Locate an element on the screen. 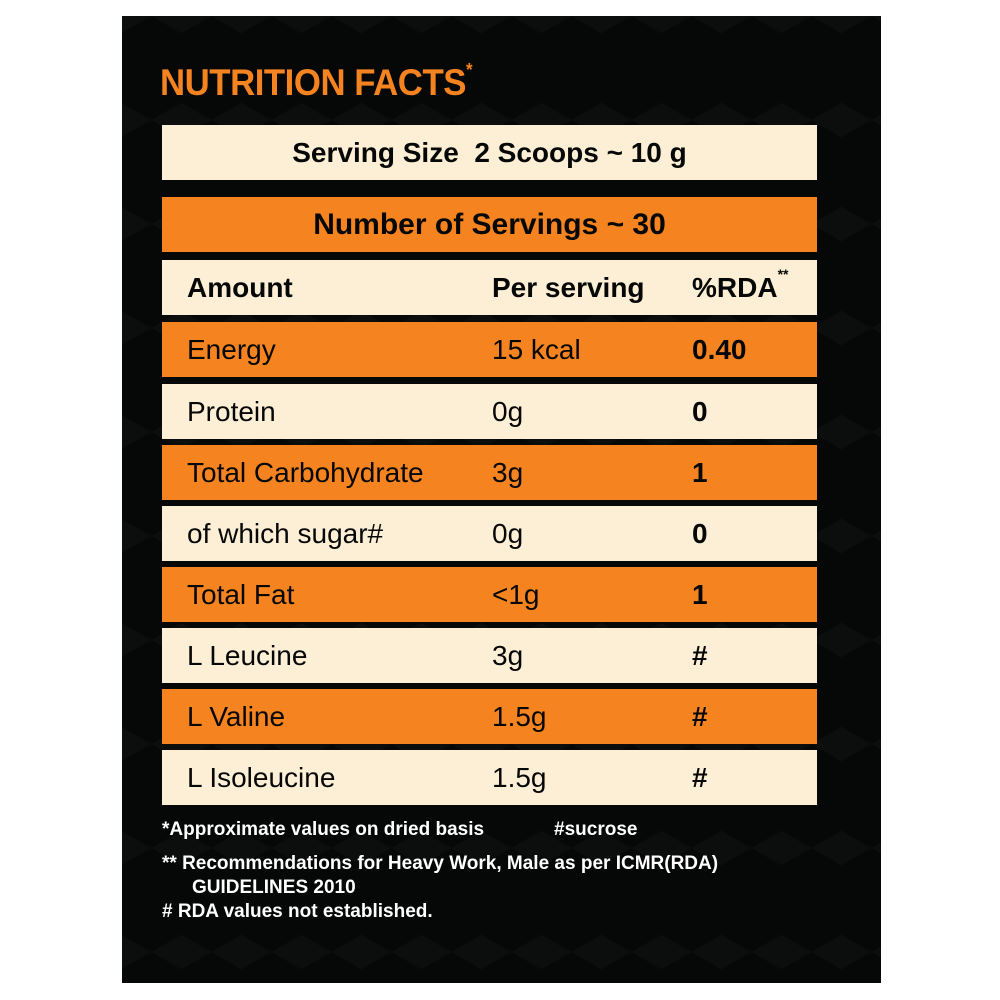 The height and width of the screenshot is (1000, 1000). nutrition-facts-title: NUTRITION FACTS* is located at coordinates (316, 82).